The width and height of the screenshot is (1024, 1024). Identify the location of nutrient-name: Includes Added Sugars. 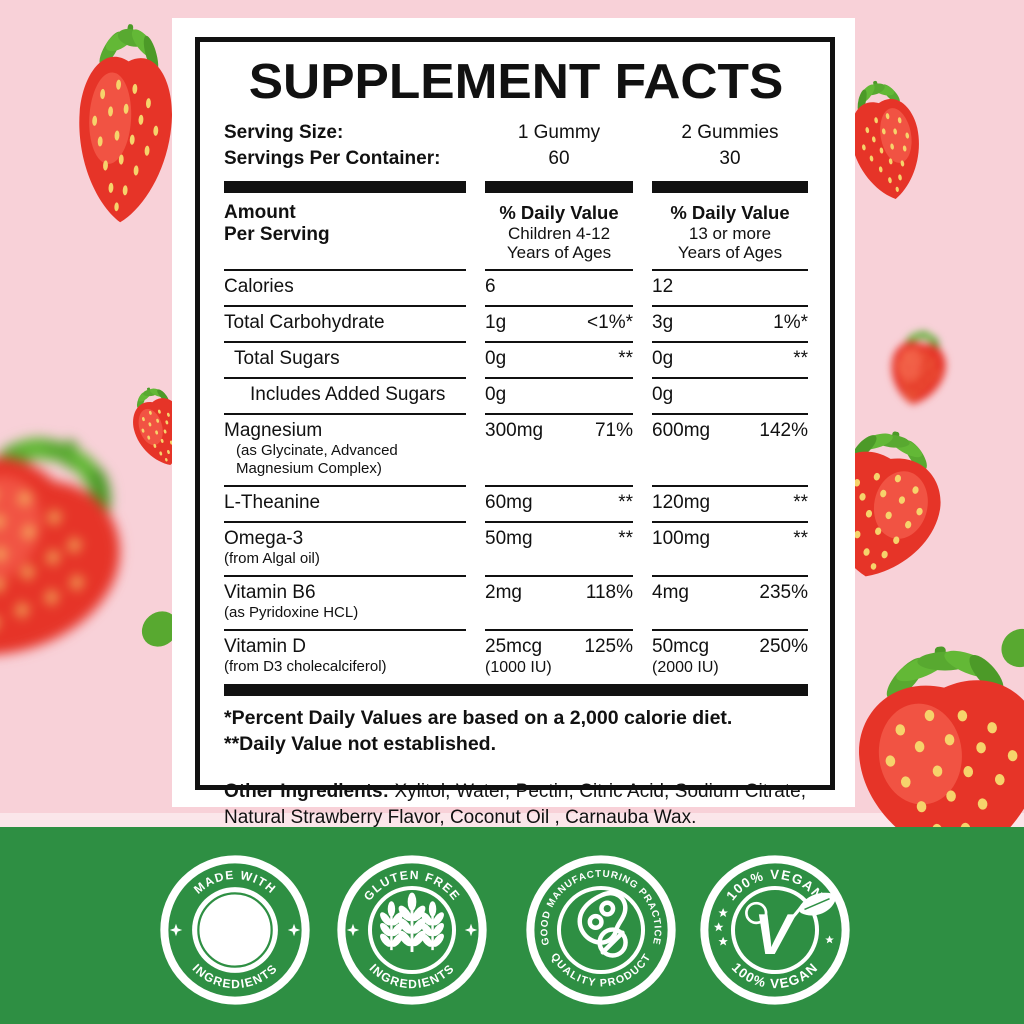
(348, 394).